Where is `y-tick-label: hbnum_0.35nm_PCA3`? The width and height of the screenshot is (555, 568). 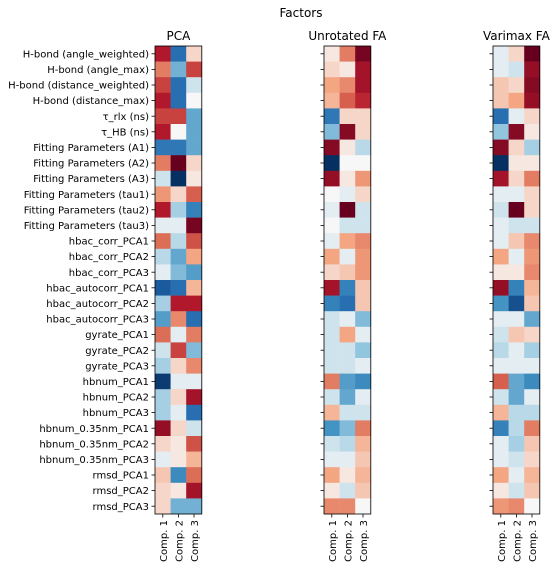
y-tick-label: hbnum_0.35nm_PCA3 is located at coordinates (94, 460).